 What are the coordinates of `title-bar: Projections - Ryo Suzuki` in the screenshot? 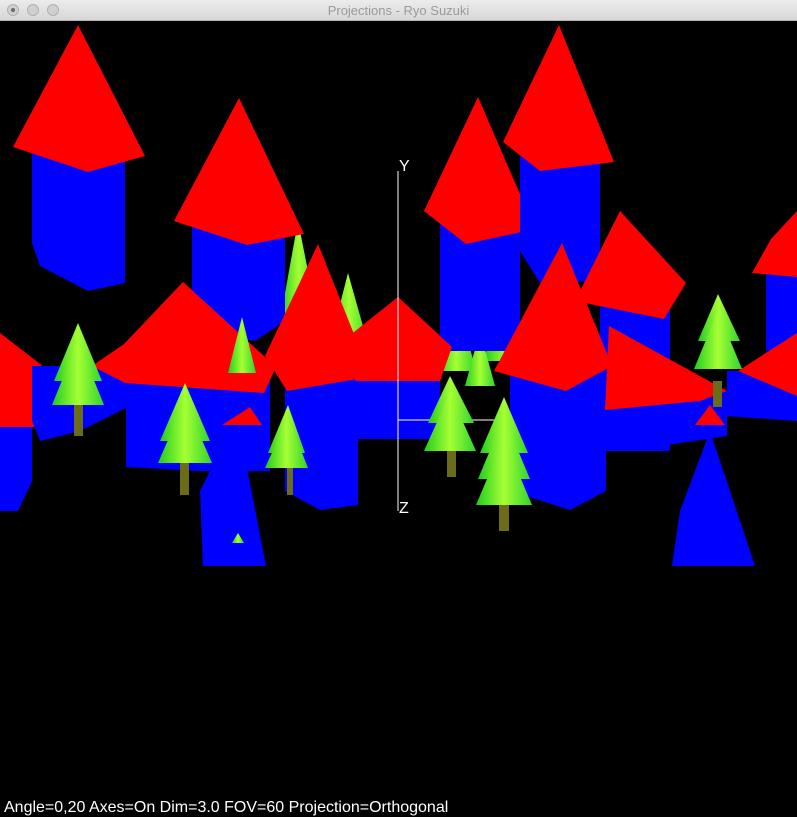 It's located at (398, 10).